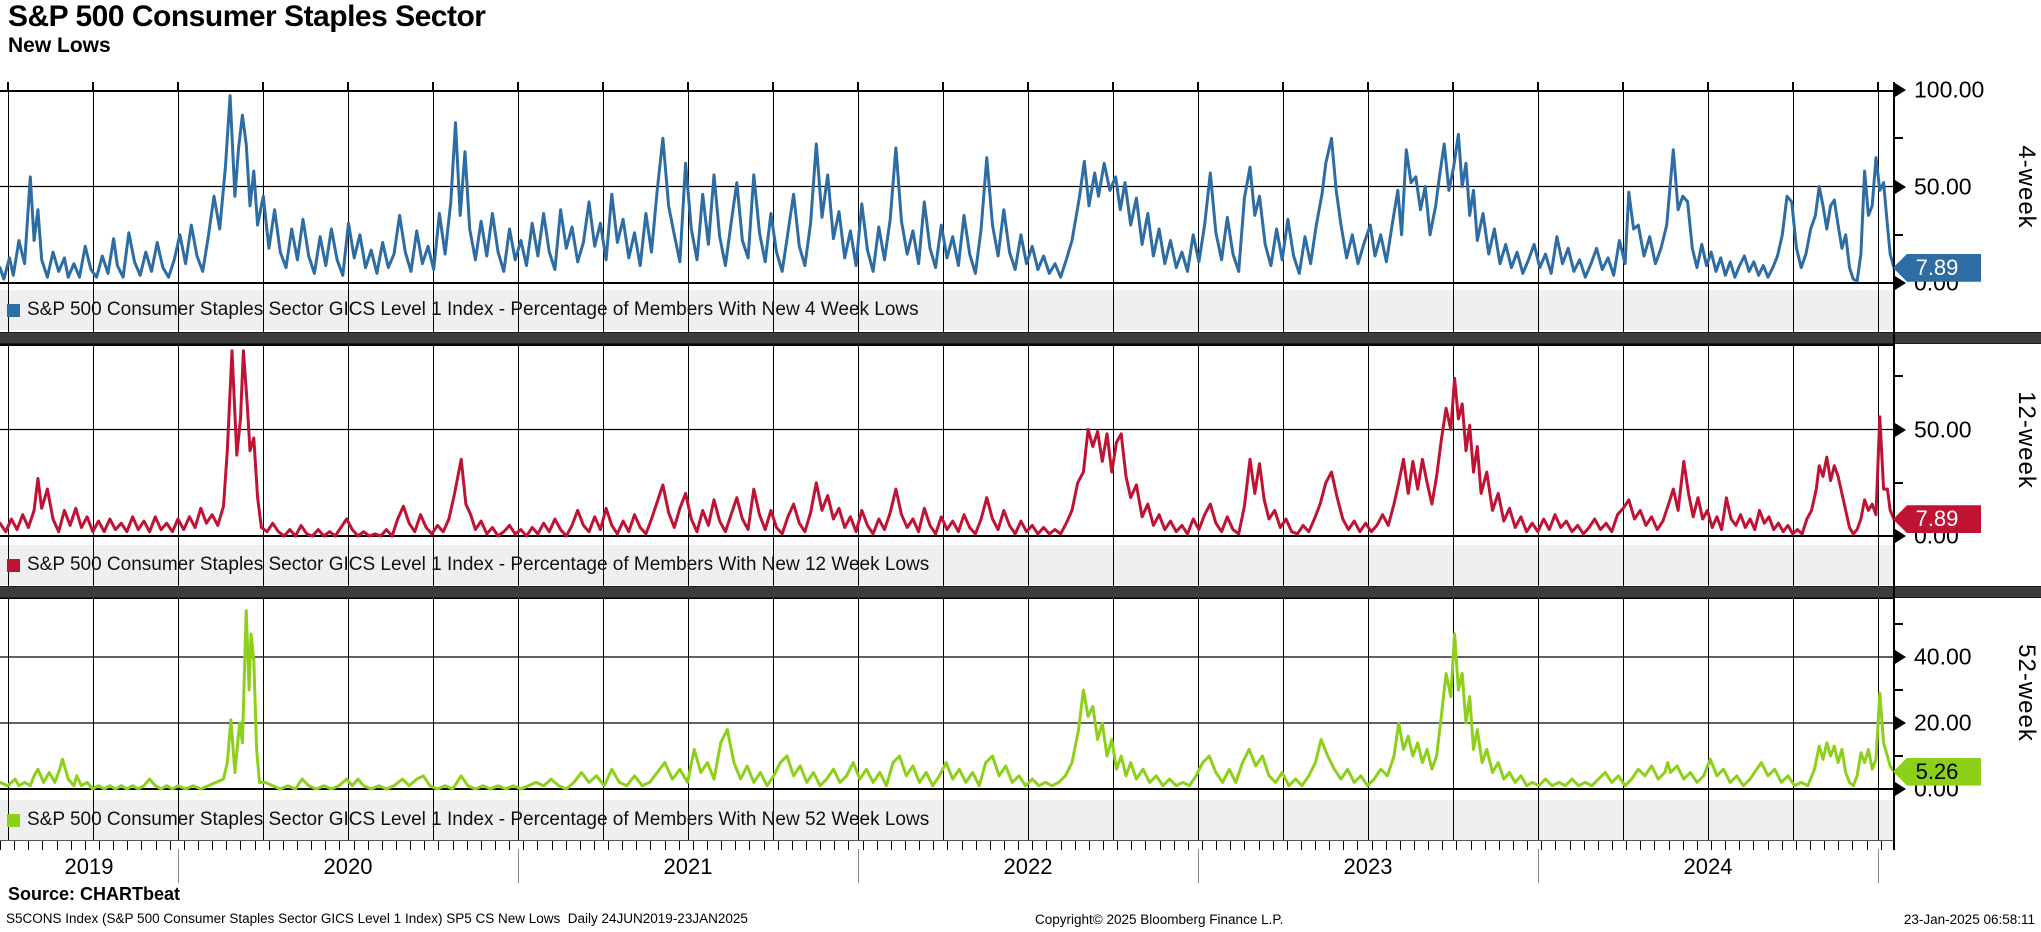  Describe the element at coordinates (13, 565) in the screenshot. I see `legend-swatch-icon` at that location.